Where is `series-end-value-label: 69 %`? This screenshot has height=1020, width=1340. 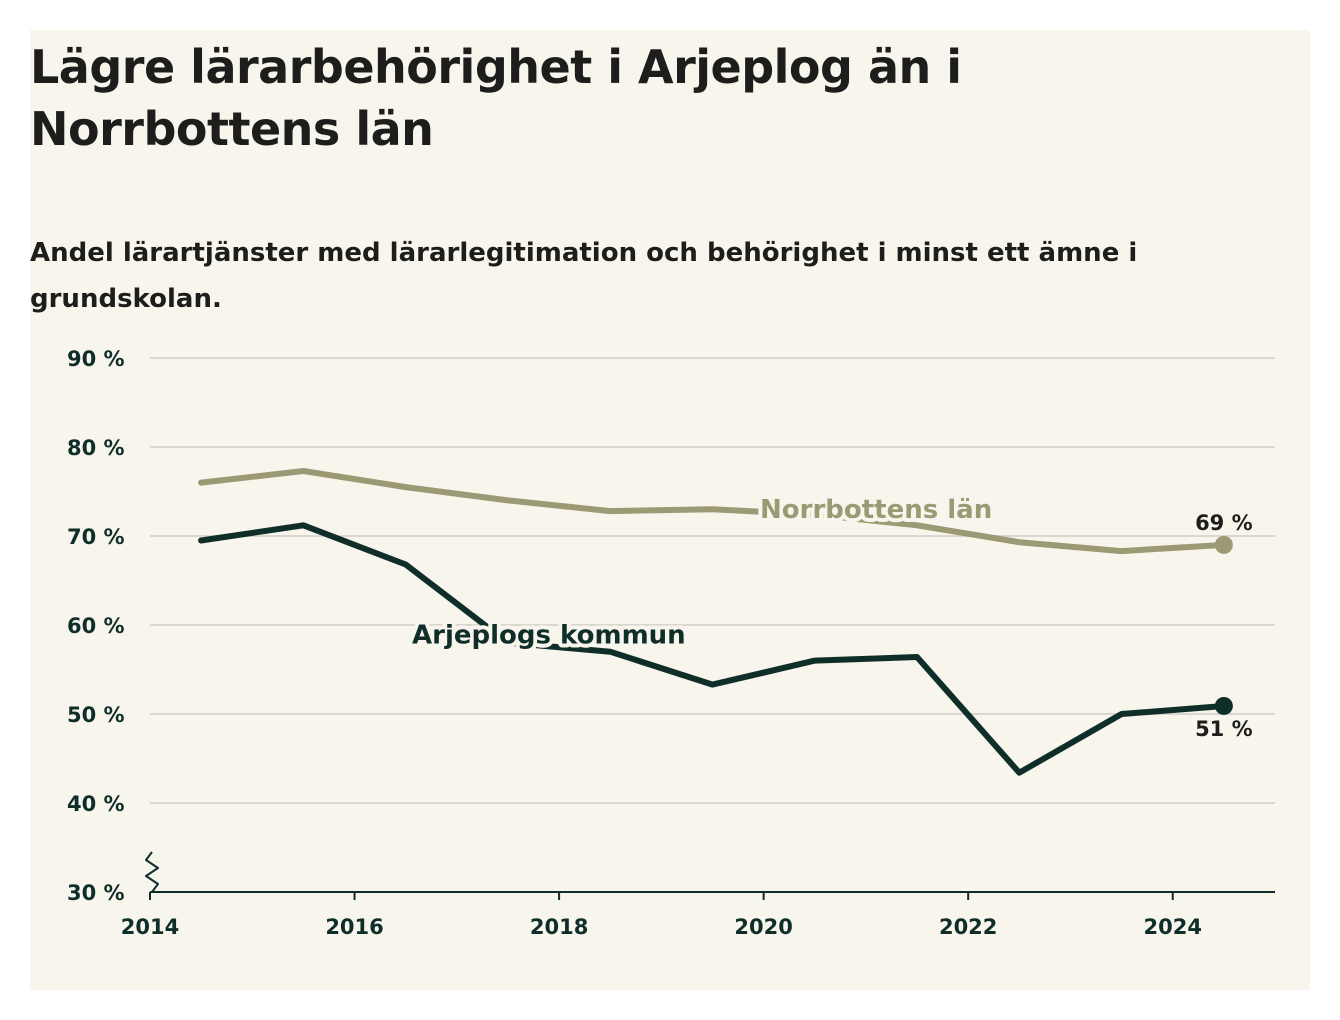
series-end-value-label: 69 % is located at coordinates (1224, 523).